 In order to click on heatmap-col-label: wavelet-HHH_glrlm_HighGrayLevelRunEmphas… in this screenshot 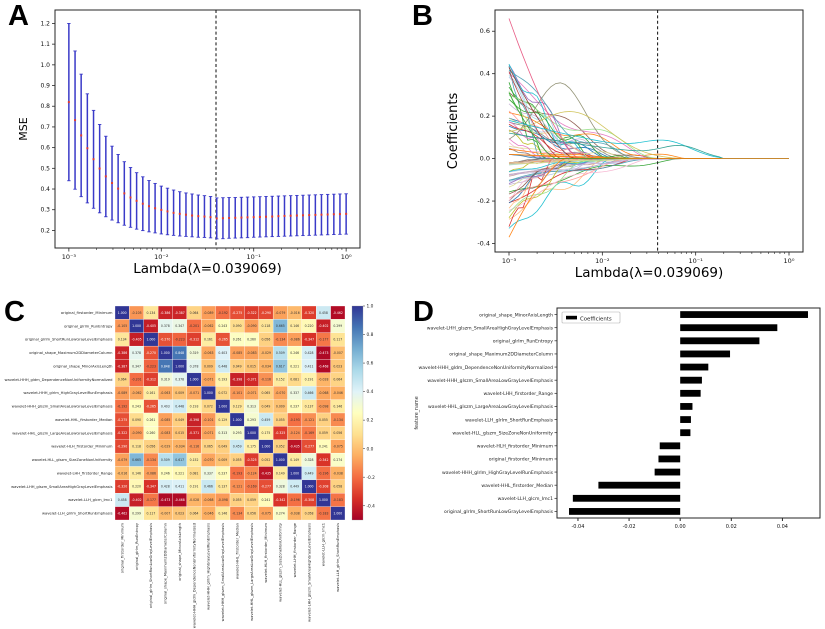, I will do `click(209, 566)`.